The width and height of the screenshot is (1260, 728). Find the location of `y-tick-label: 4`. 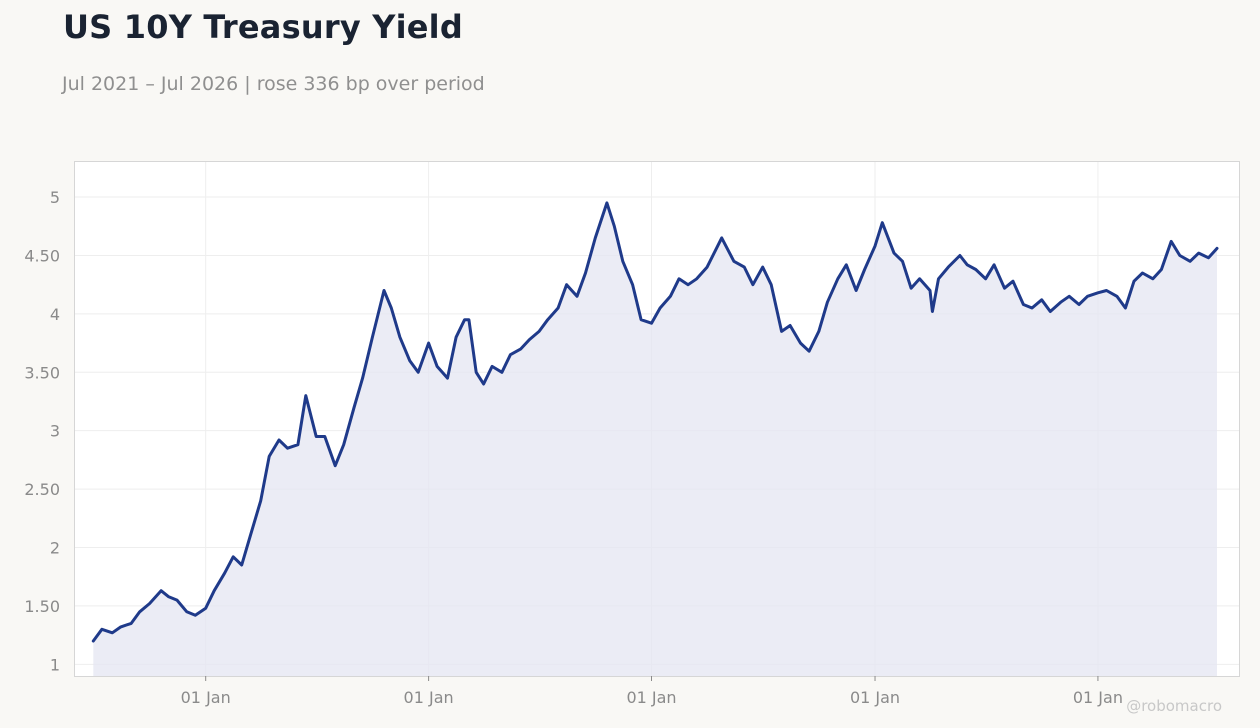

y-tick-label: 4 is located at coordinates (55, 314).